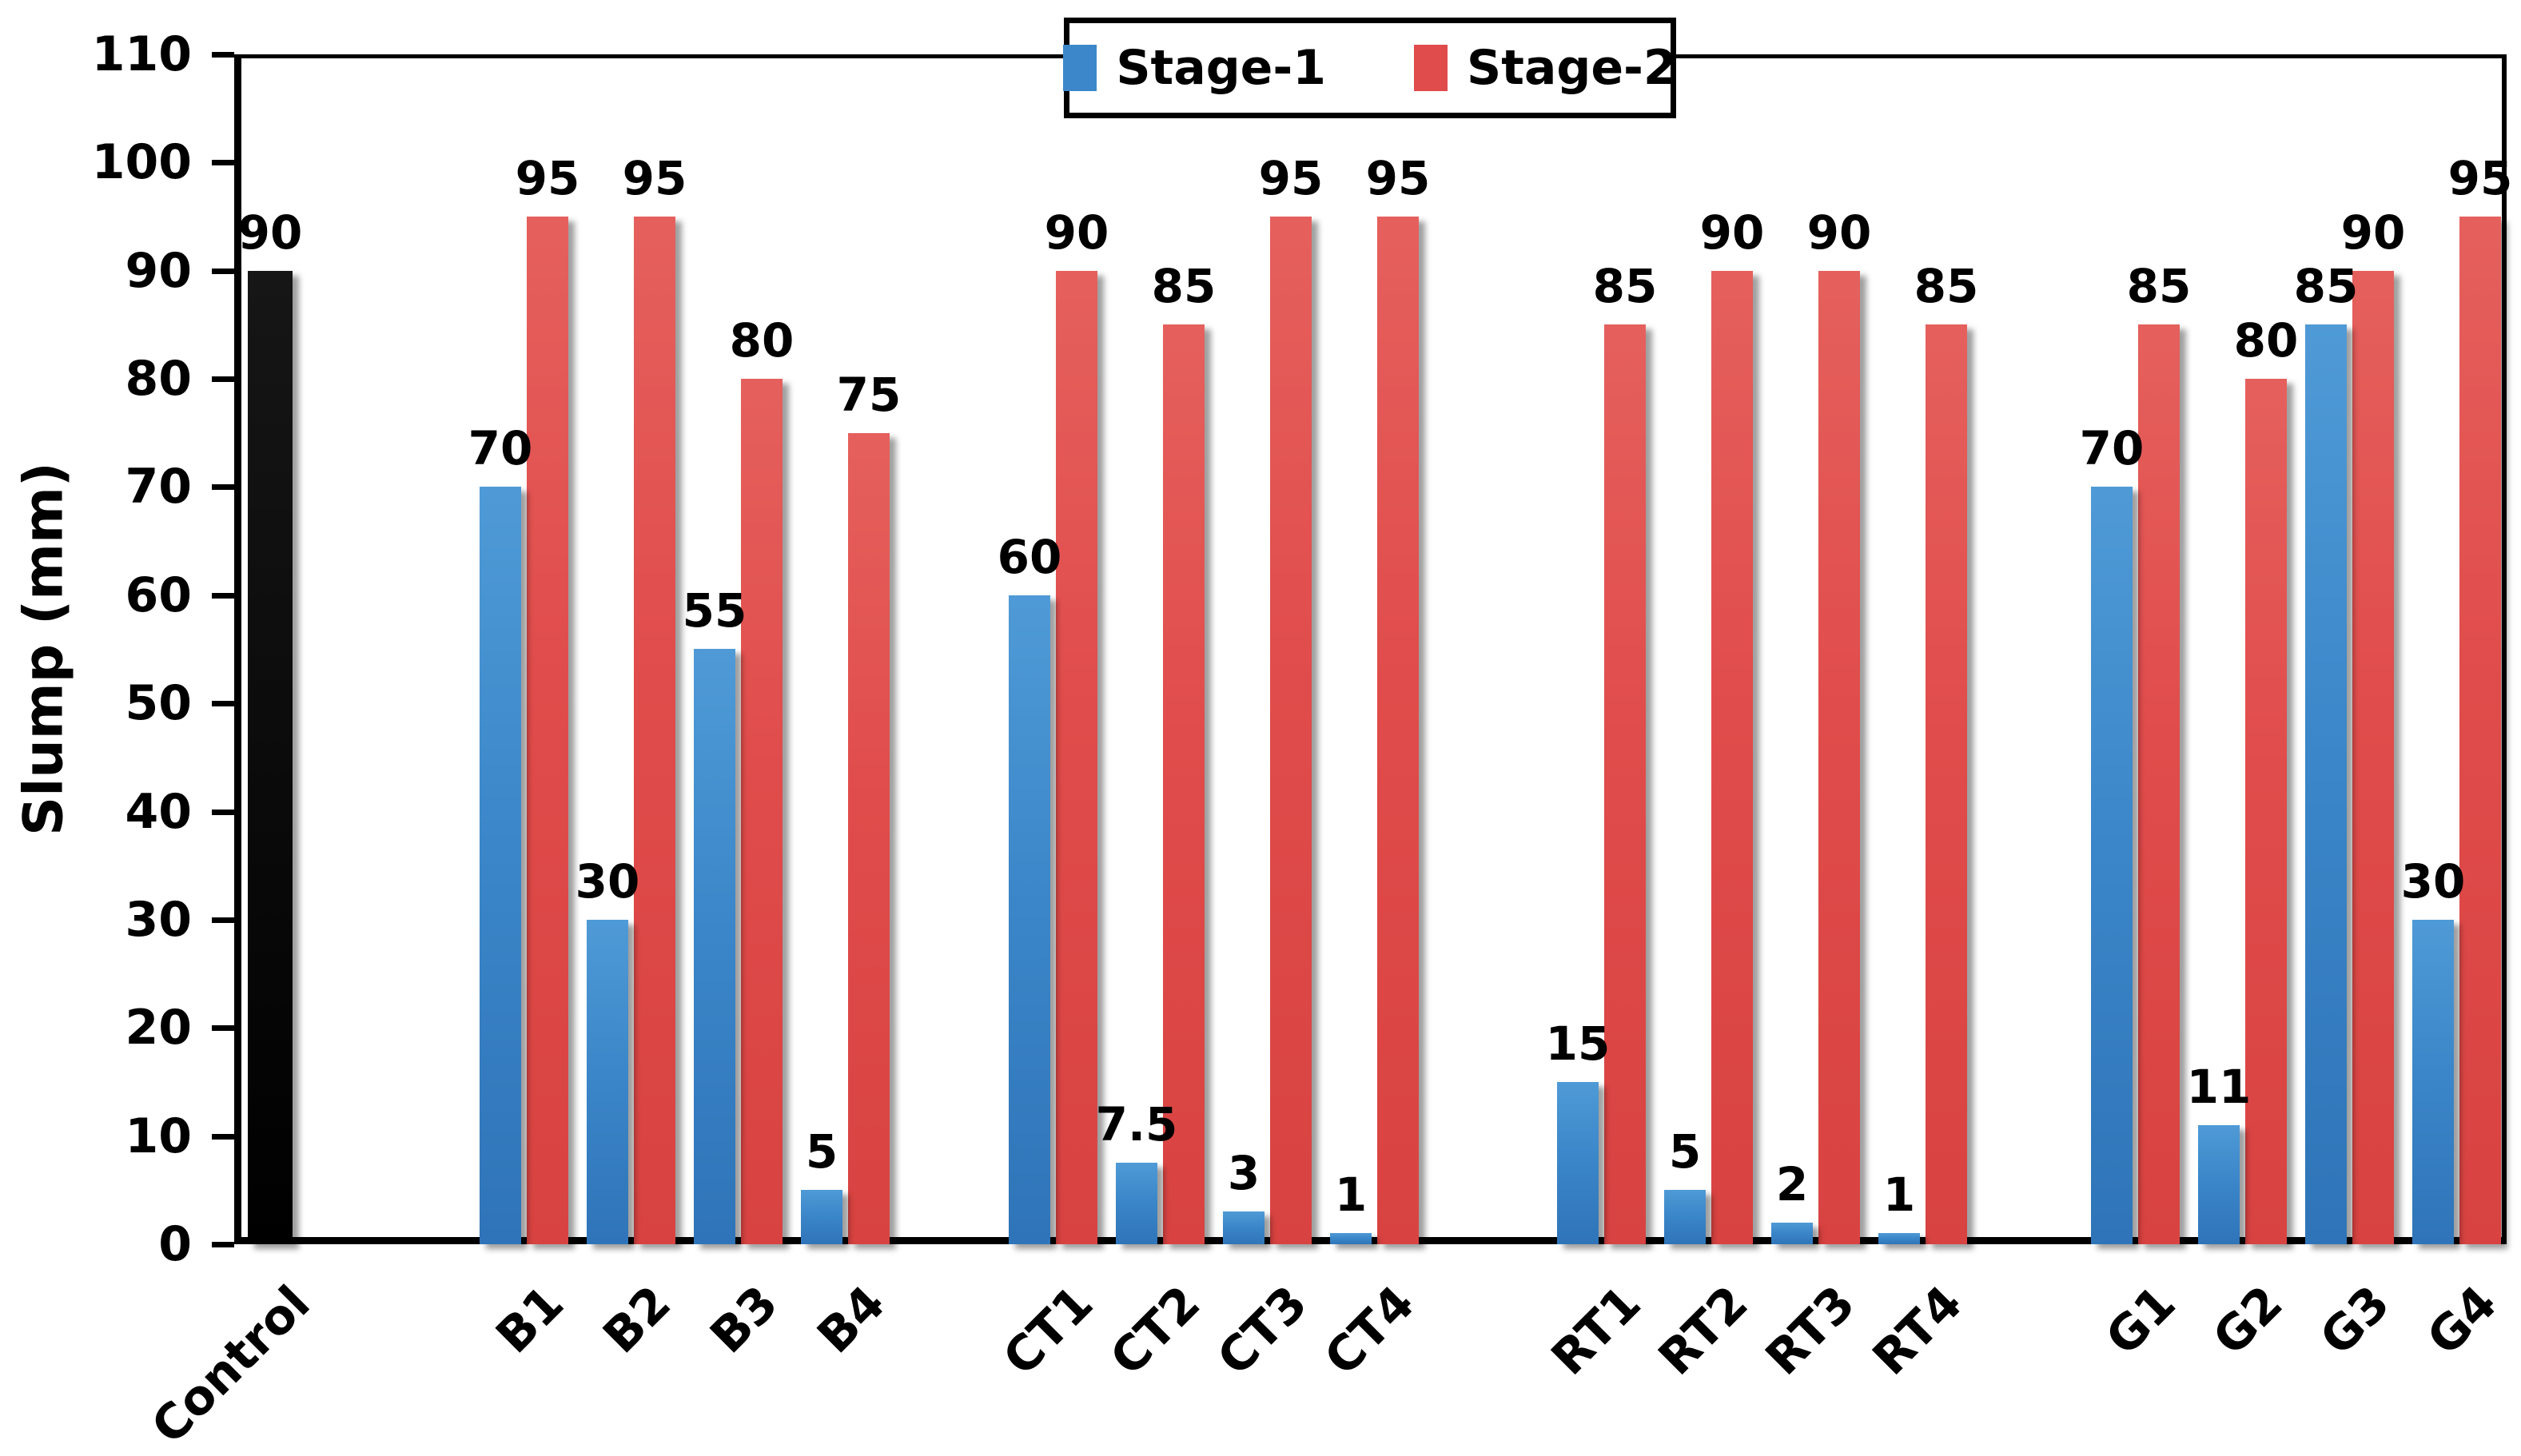 Image resolution: width=2521 pixels, height=1456 pixels. I want to click on value-label-stage1-CT4: 1, so click(1351, 1195).